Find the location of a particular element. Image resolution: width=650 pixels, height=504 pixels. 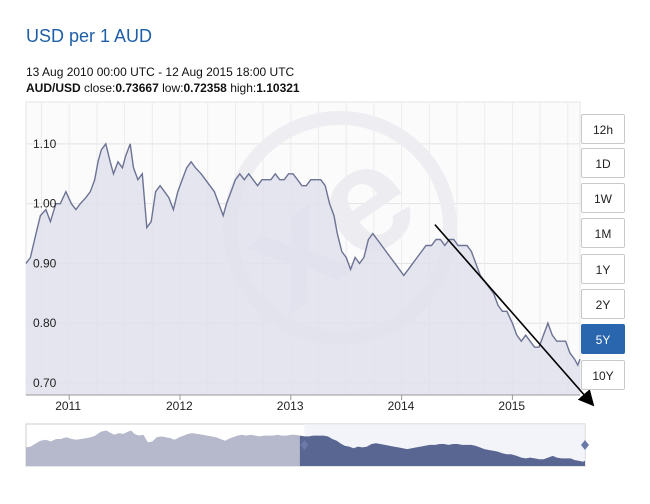

x-tick-label: 2013 is located at coordinates (290, 406).